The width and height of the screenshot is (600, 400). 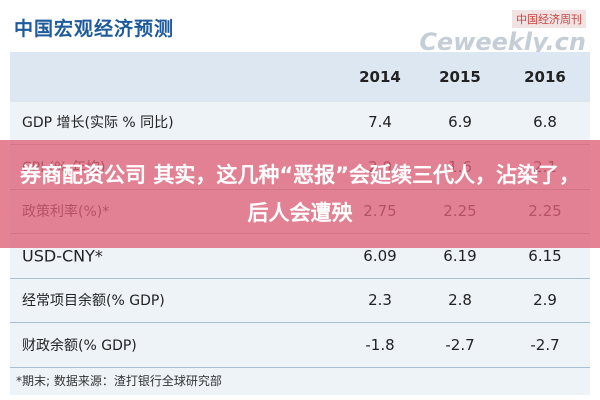 I want to click on cell-value: 7.4, so click(x=380, y=122).